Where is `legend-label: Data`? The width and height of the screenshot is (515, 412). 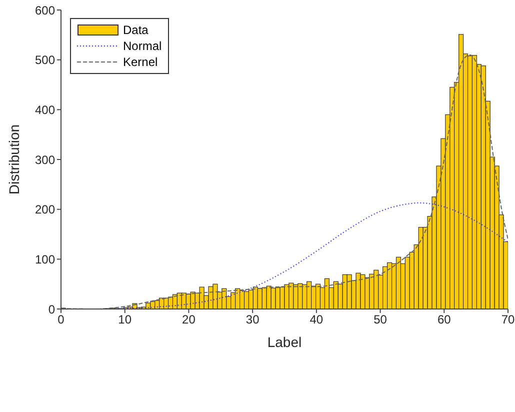 legend-label: Data is located at coordinates (135, 30).